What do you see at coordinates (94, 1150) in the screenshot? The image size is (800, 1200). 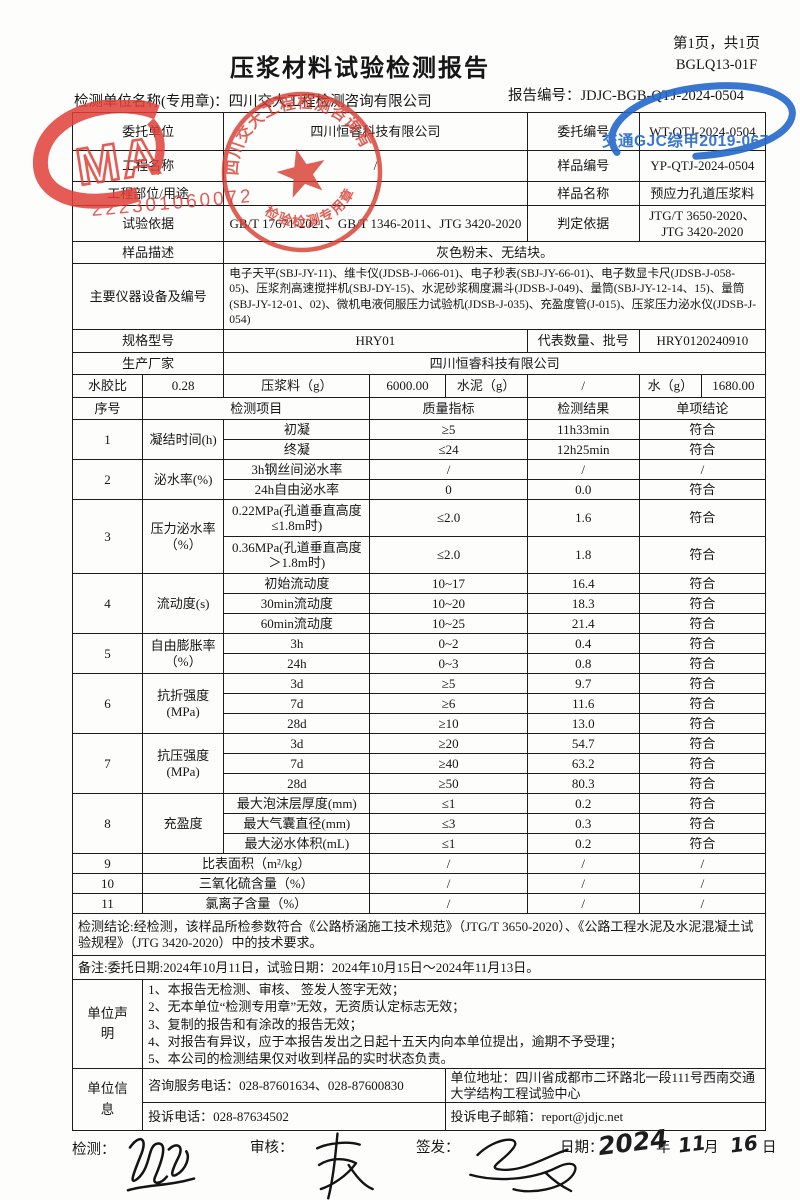 I see `inspector-label: 检测：` at bounding box center [94, 1150].